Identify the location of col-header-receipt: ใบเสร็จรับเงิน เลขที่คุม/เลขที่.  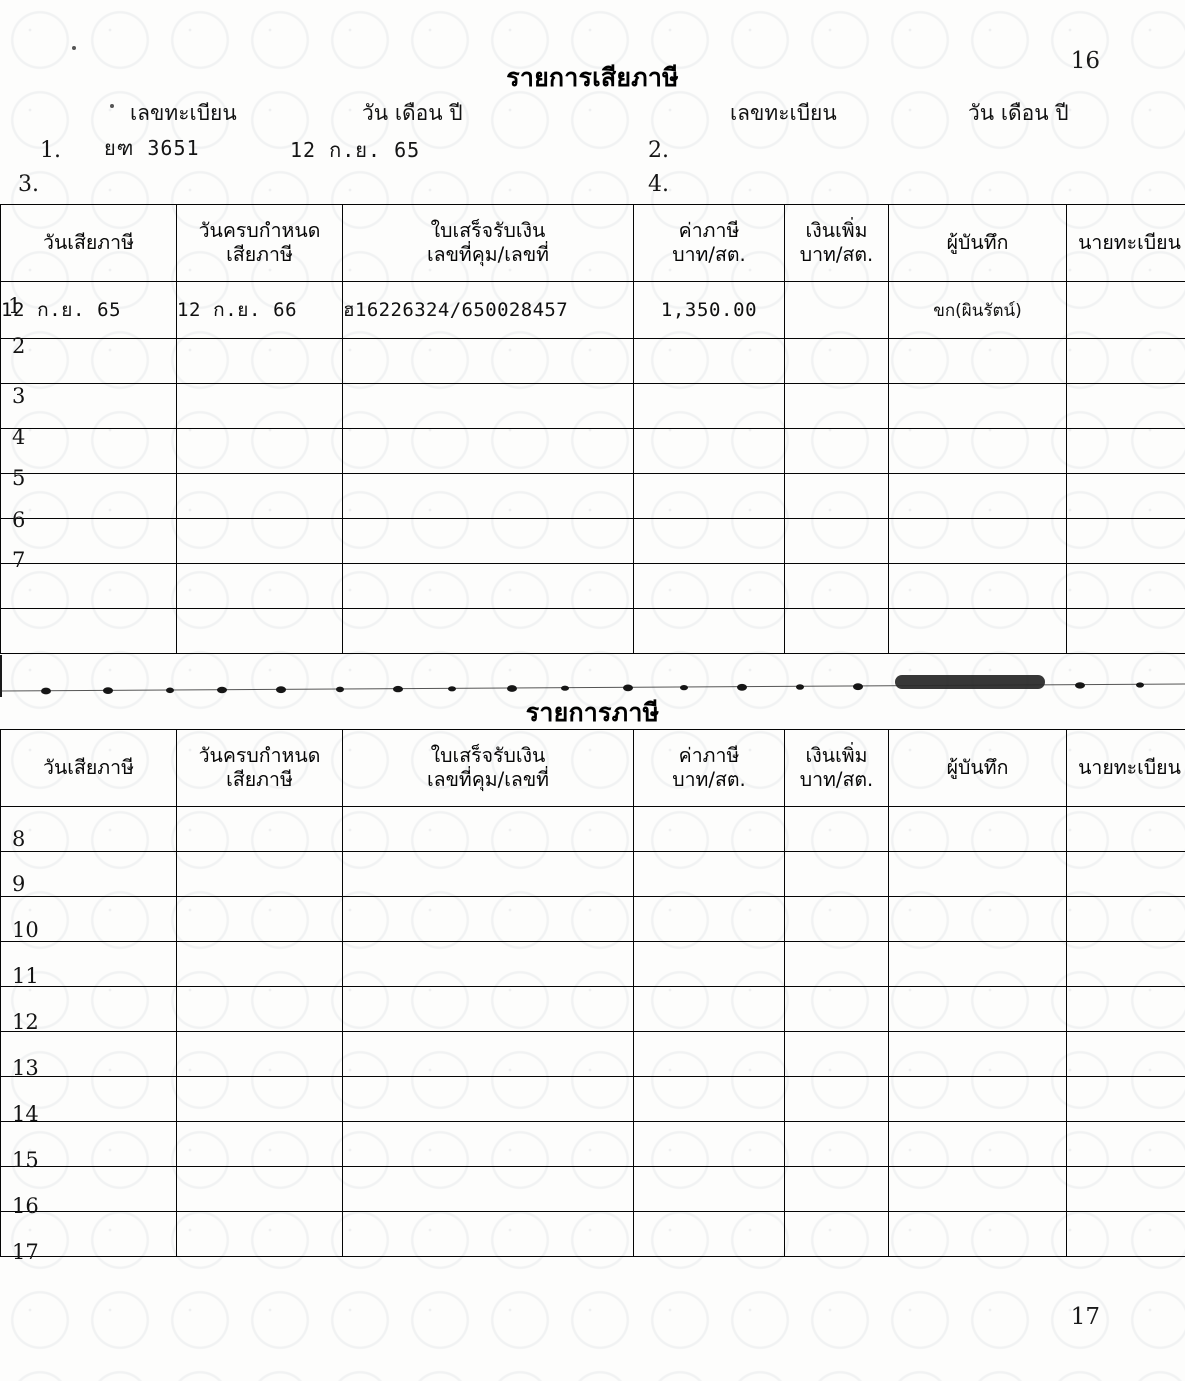
(488, 768).